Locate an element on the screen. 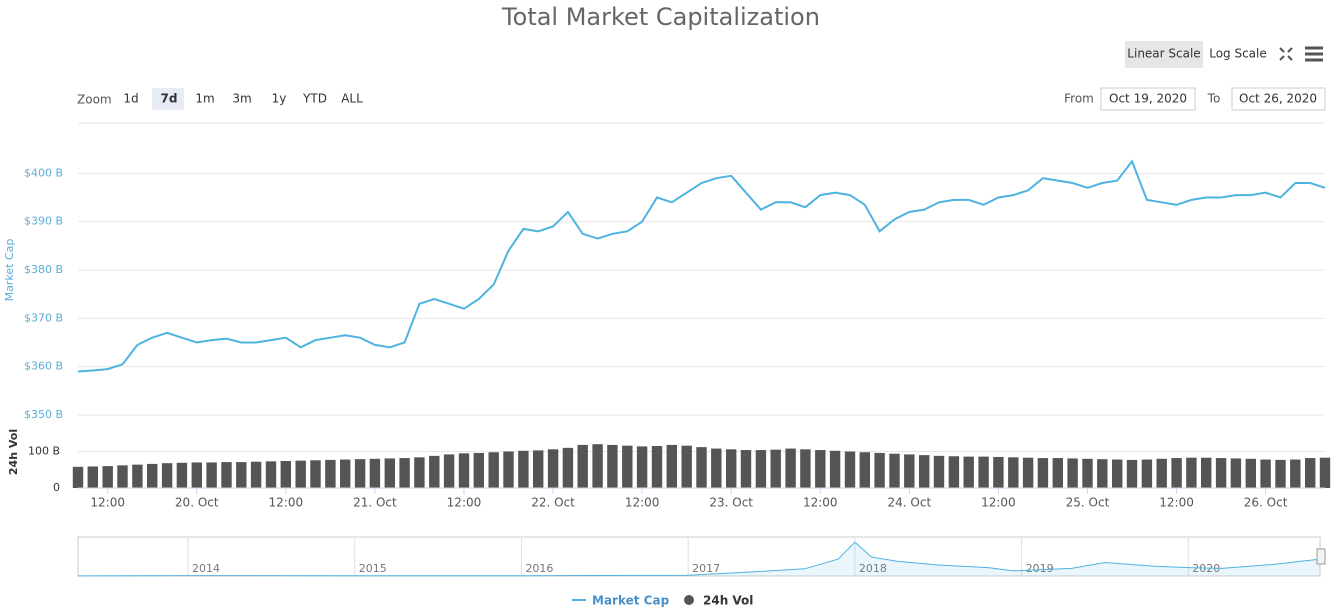 The width and height of the screenshot is (1335, 611). y-tick-label: $370 B is located at coordinates (43, 317).